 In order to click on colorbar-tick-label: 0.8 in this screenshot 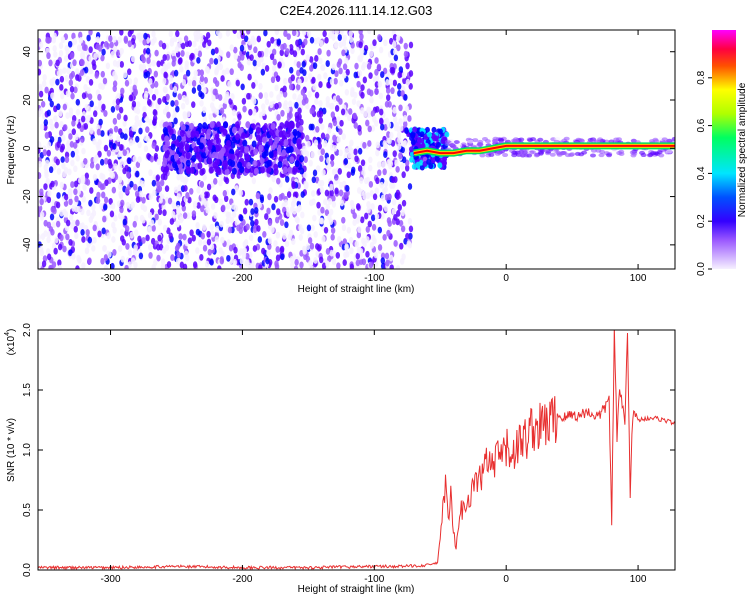, I will do `click(701, 77)`.